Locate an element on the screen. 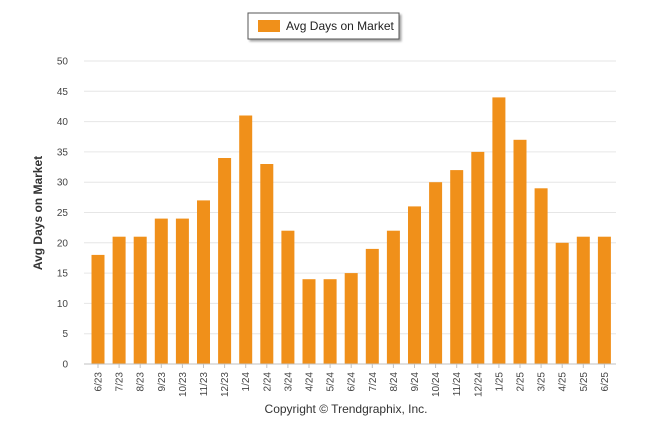  x-tick-label: 6/24 is located at coordinates (352, 382).